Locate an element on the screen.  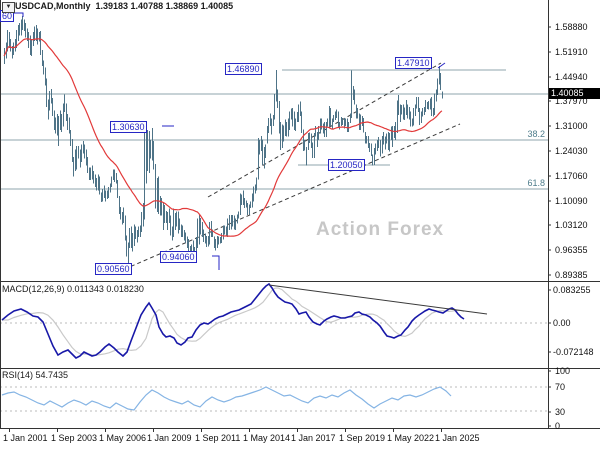
time-axis-label: 1 May 2014 is located at coordinates (267, 438).